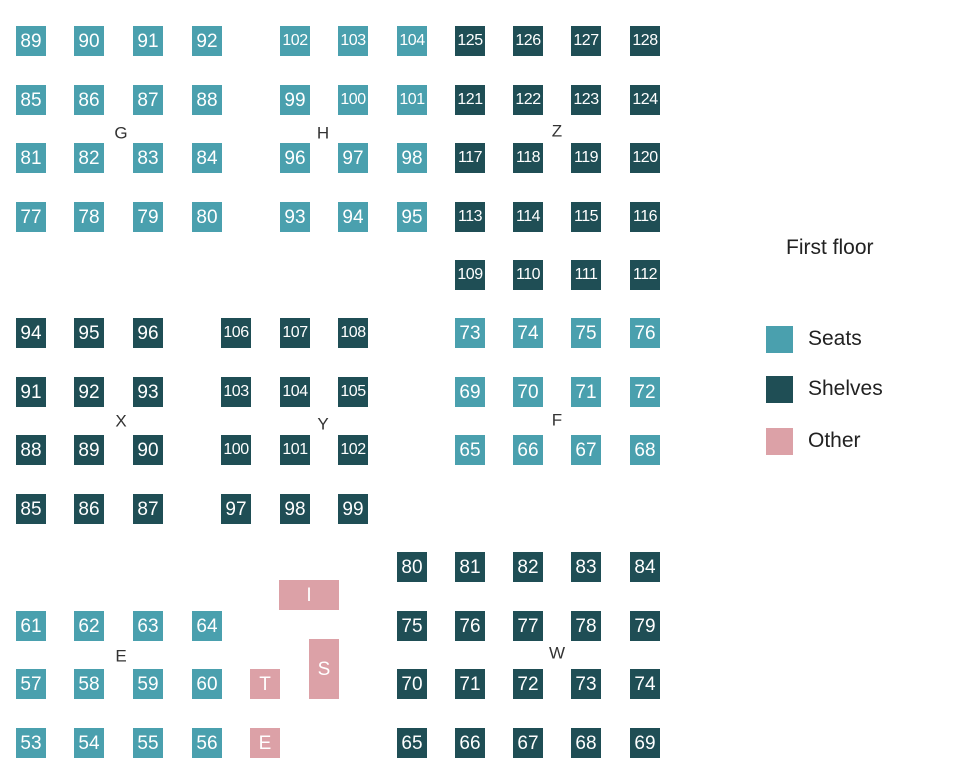 The width and height of the screenshot is (960, 778). I want to click on shelf-x-95: 95, so click(89, 333).